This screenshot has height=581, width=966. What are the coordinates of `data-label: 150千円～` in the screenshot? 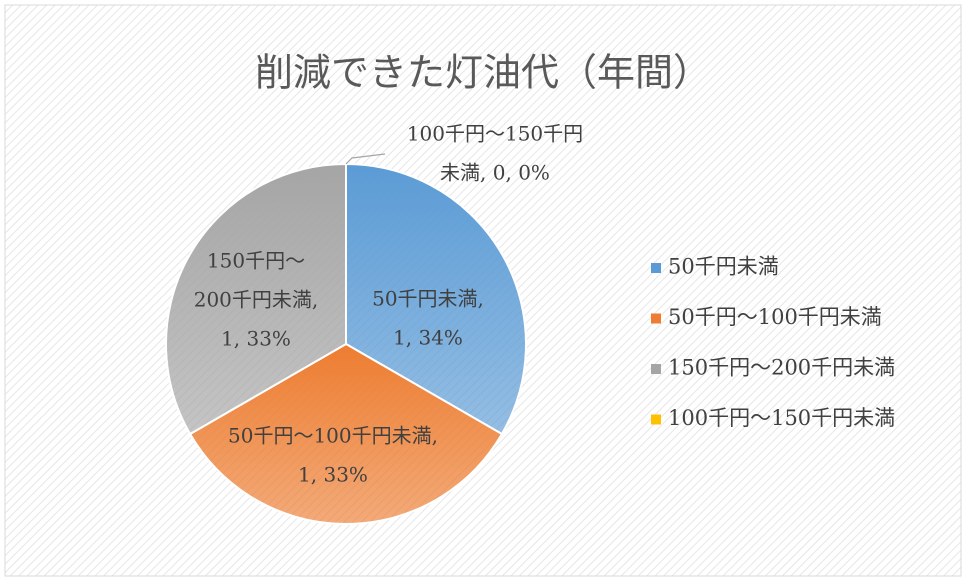 It's located at (256, 261).